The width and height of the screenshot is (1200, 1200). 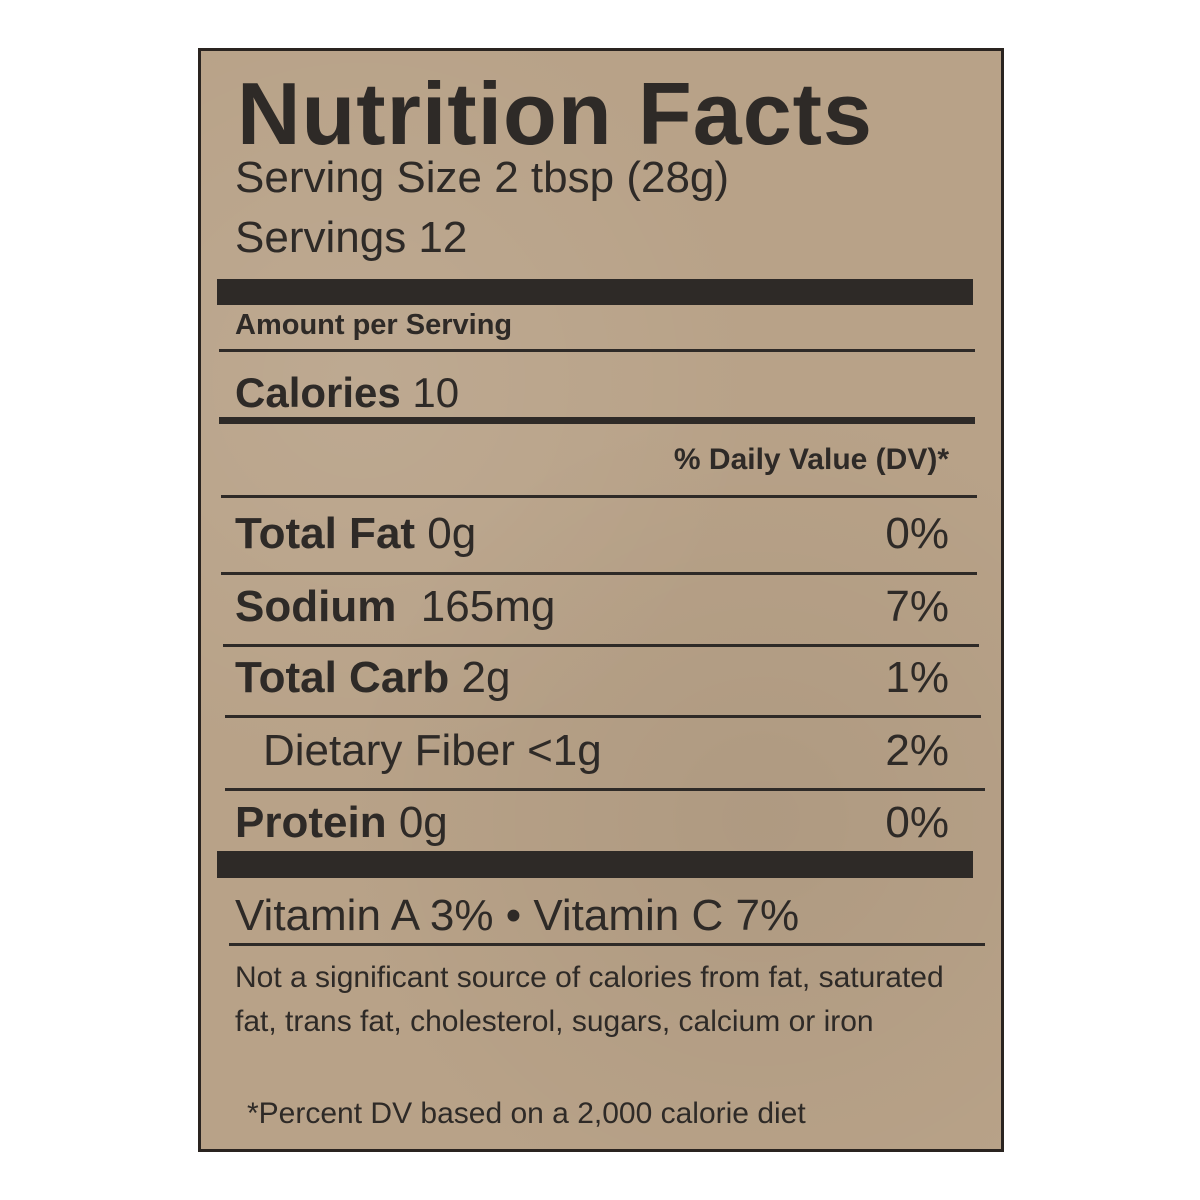 What do you see at coordinates (342, 677) in the screenshot?
I see `nutrient-name: Total Carb` at bounding box center [342, 677].